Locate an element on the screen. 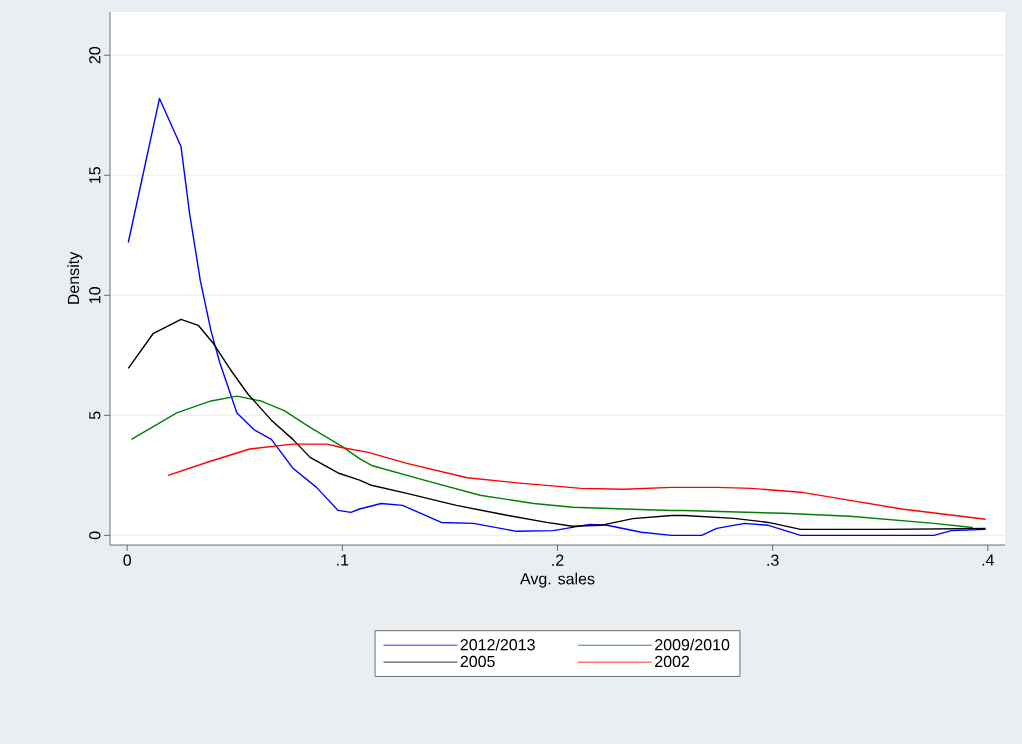  y-tick-label: 5 is located at coordinates (95, 415).